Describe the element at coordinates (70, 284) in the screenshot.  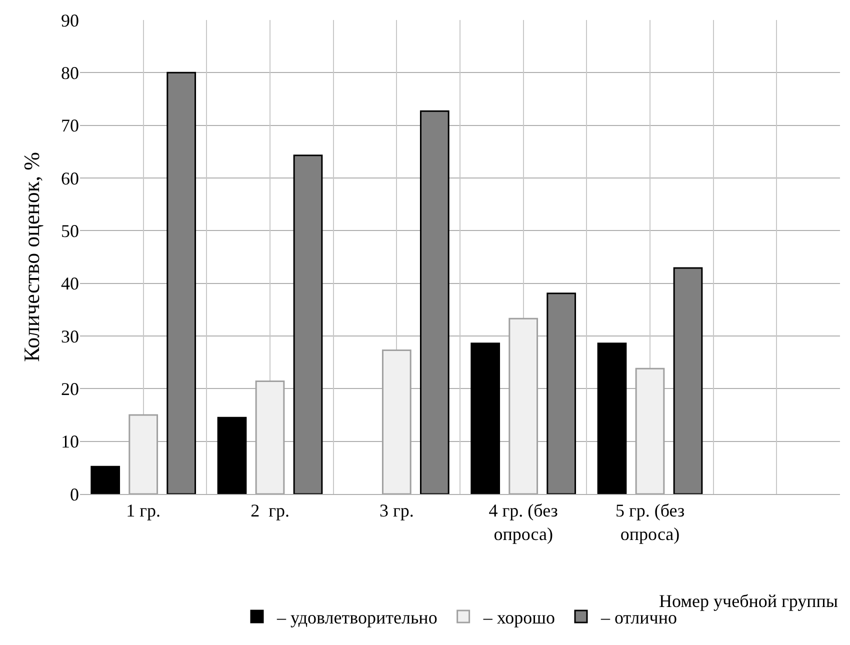
I see `y-tick-label: 40` at that location.